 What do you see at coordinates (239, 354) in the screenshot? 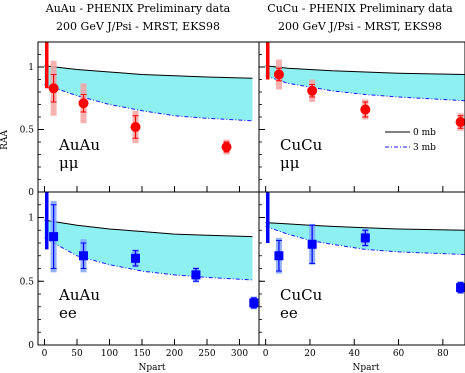
I see `x-tick-label: 300` at bounding box center [239, 354].